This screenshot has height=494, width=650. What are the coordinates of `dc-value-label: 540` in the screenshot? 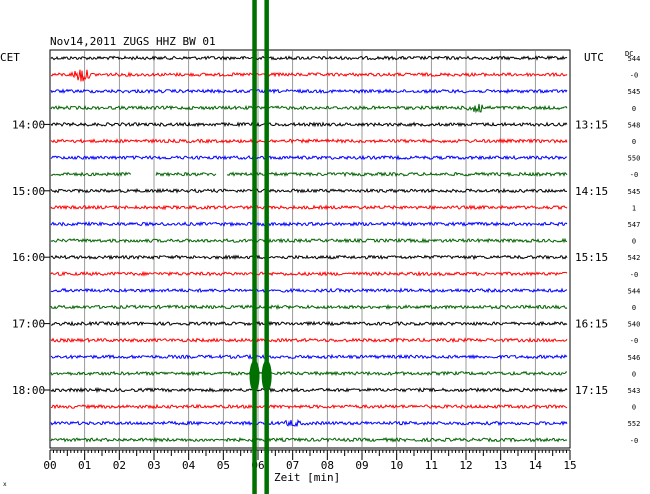 It's located at (634, 325).